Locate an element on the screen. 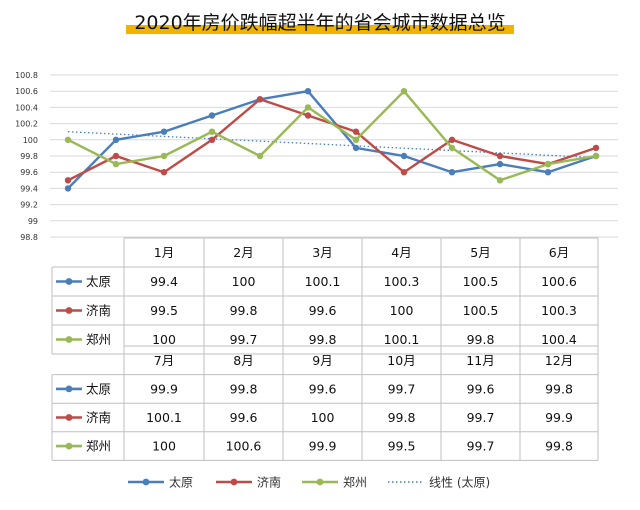 The height and width of the screenshot is (510, 640). table-header-month: 10月 is located at coordinates (401, 360).